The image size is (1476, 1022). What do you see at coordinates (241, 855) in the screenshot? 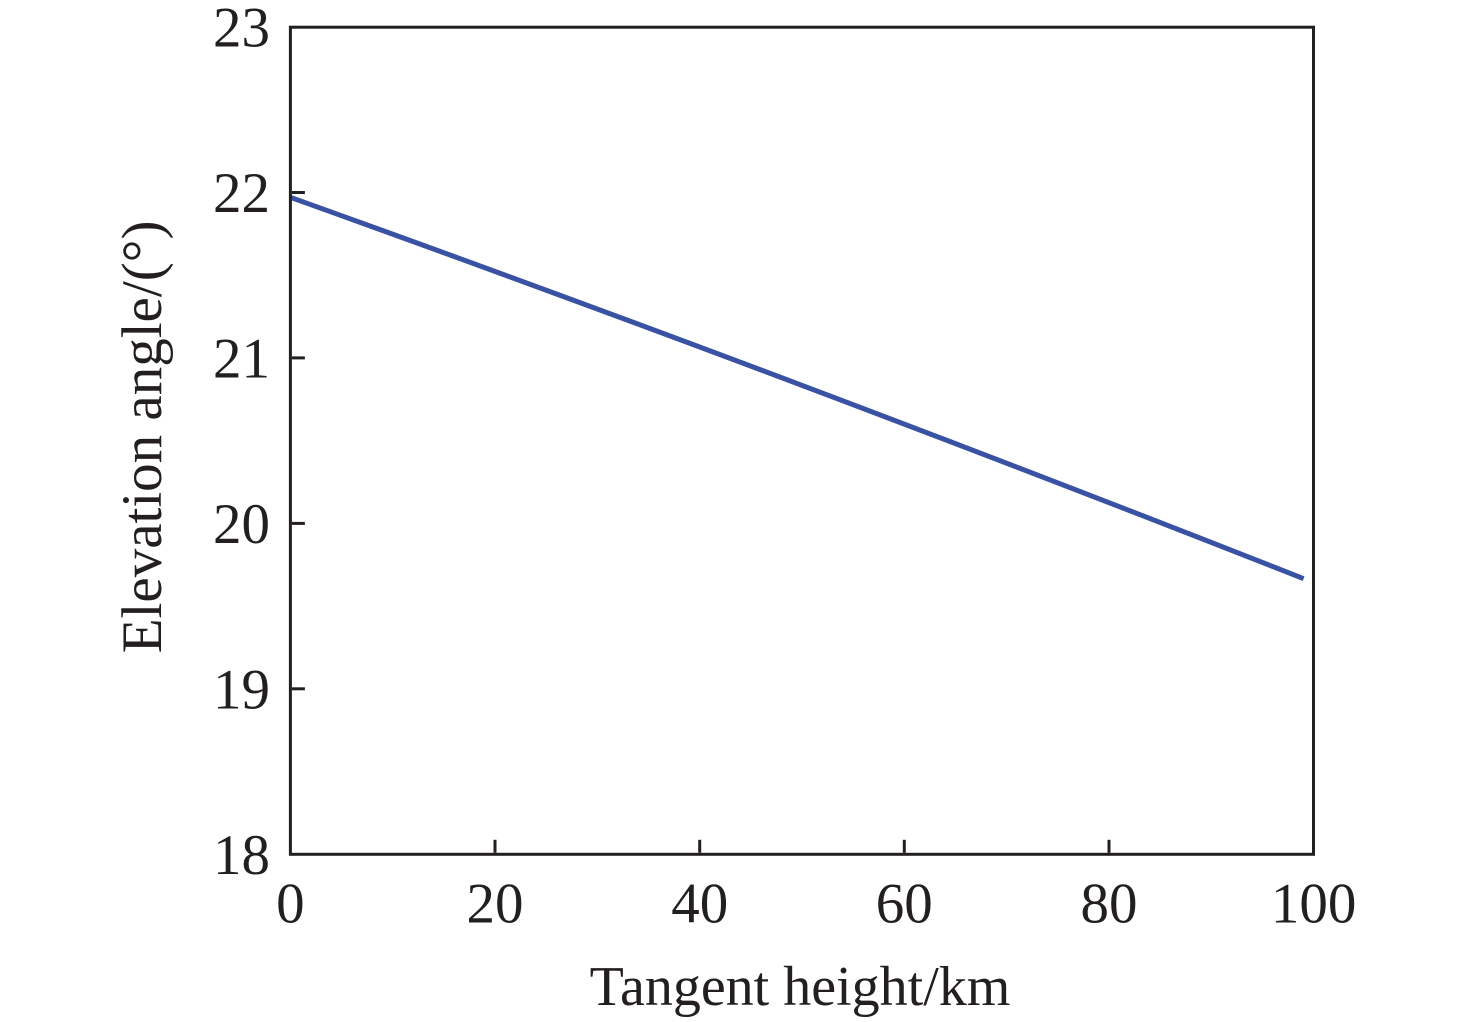
I see `svg-text: 18` at bounding box center [241, 855].